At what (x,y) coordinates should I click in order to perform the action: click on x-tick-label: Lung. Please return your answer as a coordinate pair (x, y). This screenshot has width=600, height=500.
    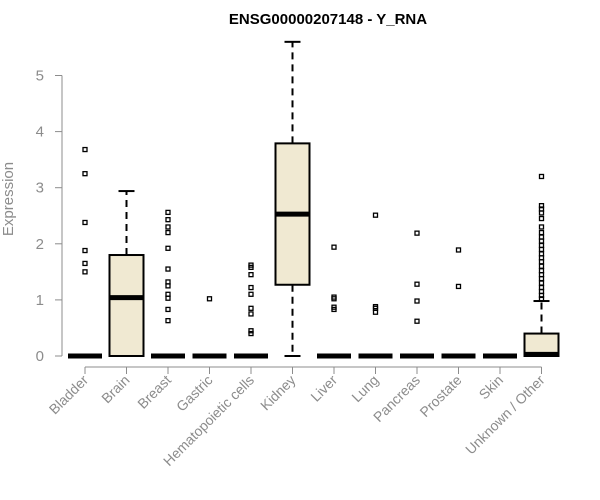
    Looking at the image, I should click on (364, 388).